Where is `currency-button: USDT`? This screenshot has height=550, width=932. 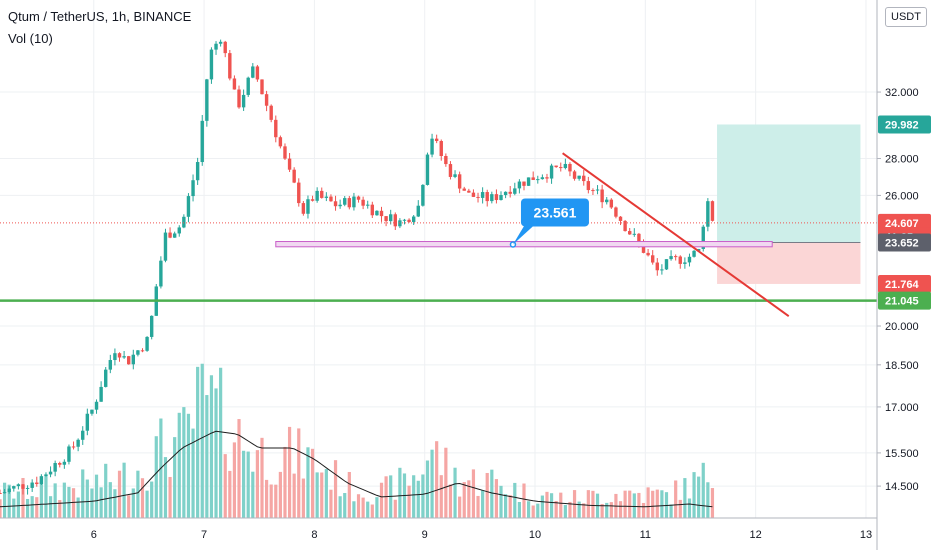
currency-button: USDT is located at coordinates (906, 17).